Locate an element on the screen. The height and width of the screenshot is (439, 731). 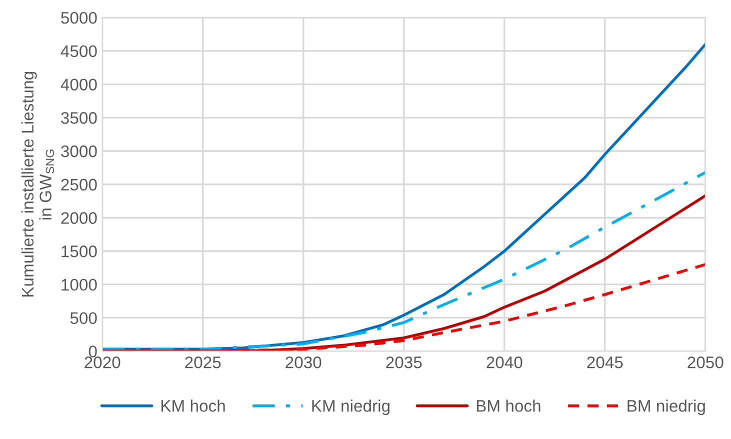
y-tick-label: 5000 is located at coordinates (79, 18).